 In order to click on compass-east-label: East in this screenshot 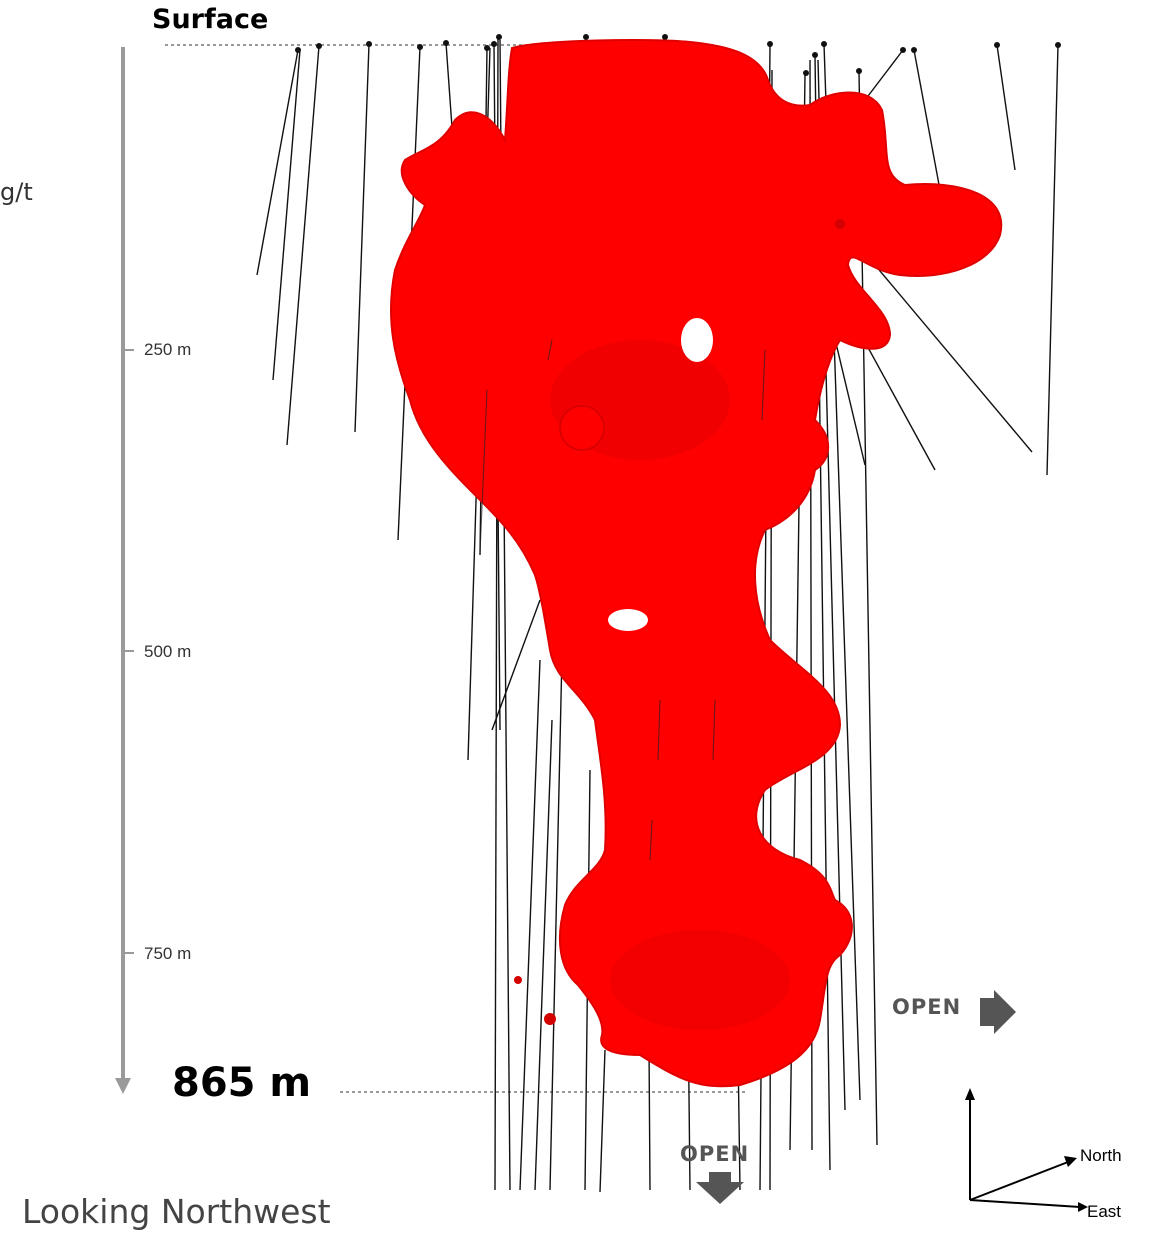, I will do `click(1104, 1211)`.